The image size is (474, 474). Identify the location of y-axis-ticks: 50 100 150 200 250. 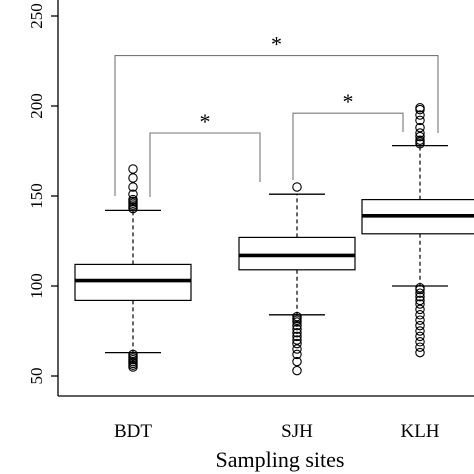
(42, 194).